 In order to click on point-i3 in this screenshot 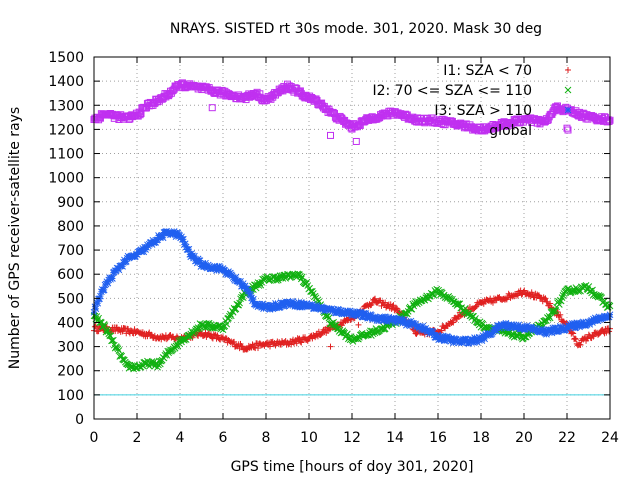, I will do `click(112, 278)`.